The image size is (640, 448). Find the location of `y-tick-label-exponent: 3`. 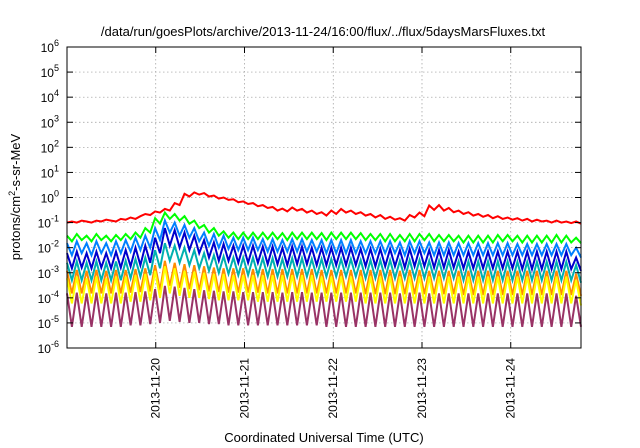

y-tick-label-exponent: 3 is located at coordinates (56, 118).